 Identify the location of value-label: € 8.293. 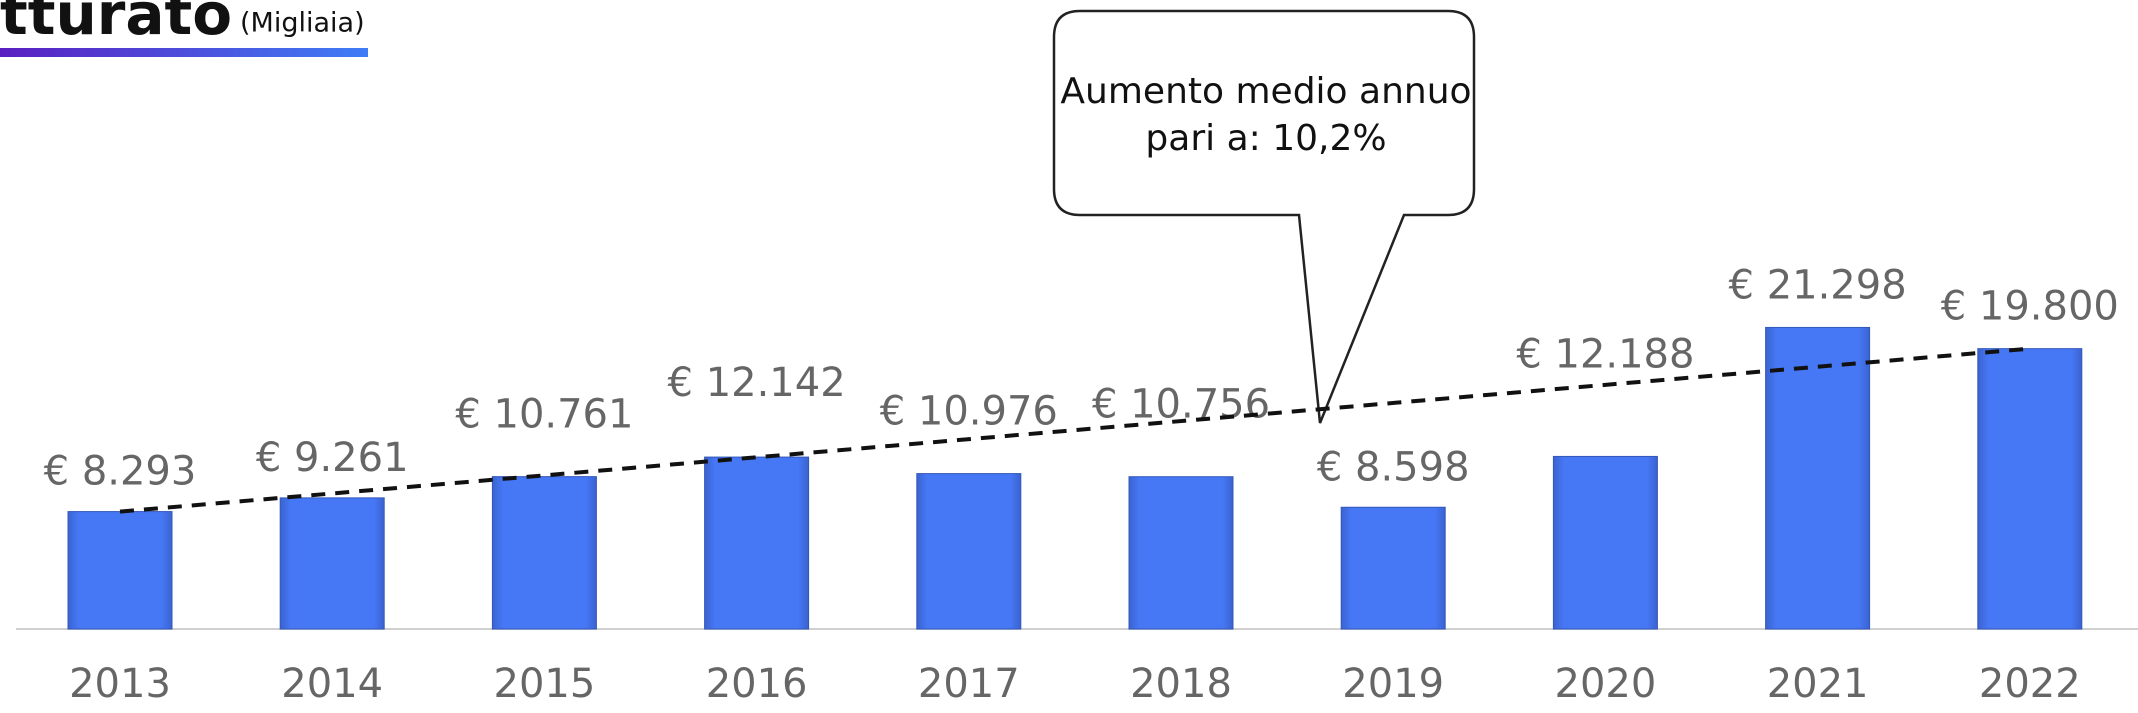
(120, 472).